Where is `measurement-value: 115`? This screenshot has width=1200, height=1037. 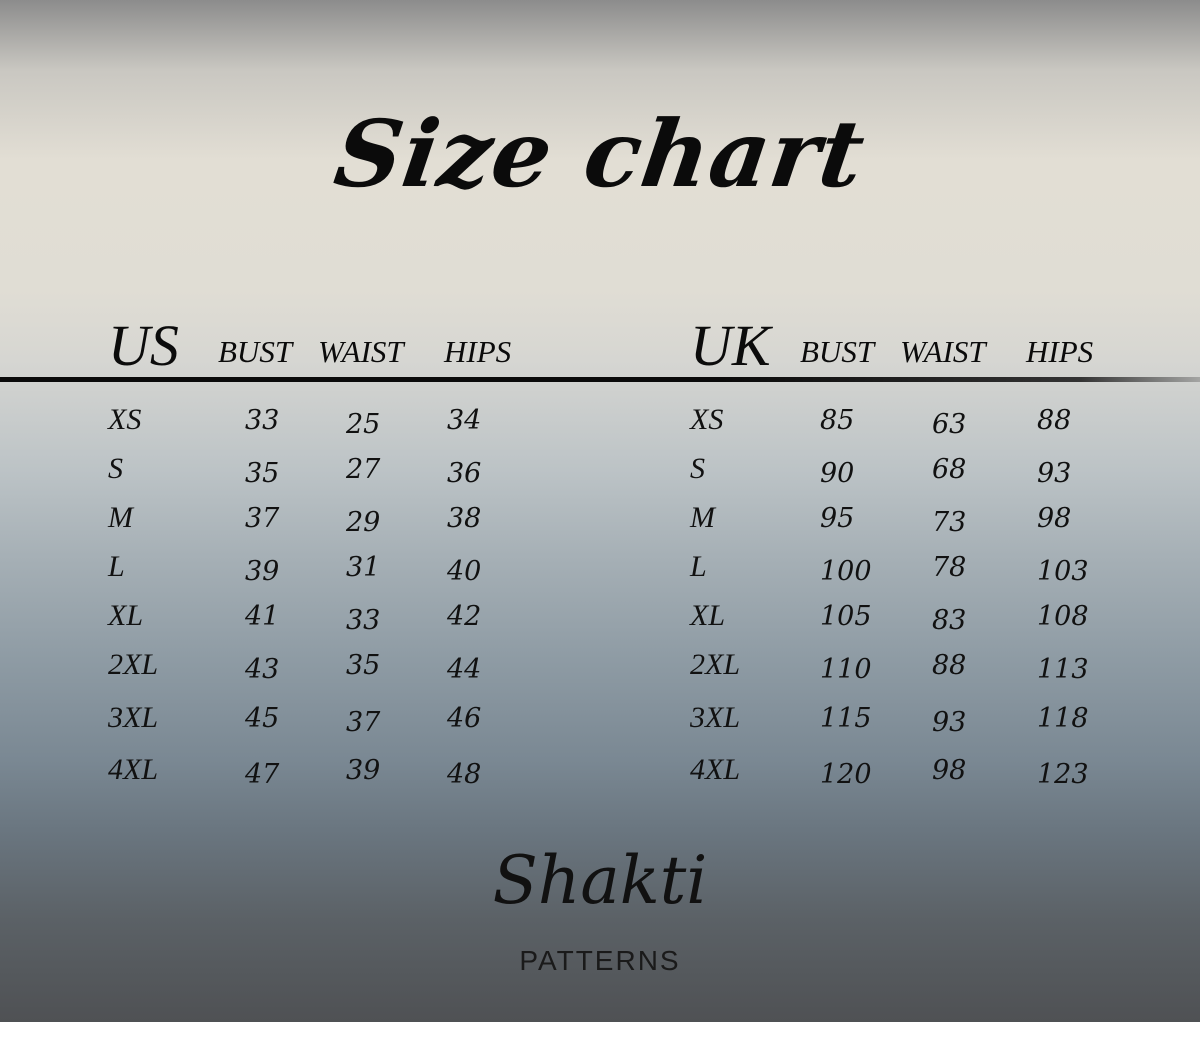
measurement-value: 115 is located at coordinates (846, 718).